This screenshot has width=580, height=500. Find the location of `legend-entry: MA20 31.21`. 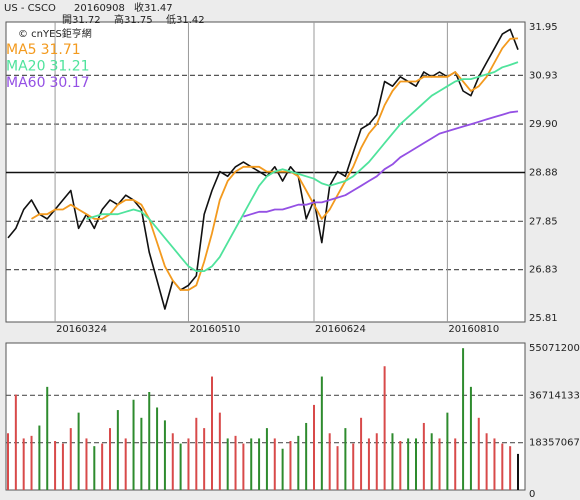

legend-entry: MA20 31.21 is located at coordinates (48, 67).